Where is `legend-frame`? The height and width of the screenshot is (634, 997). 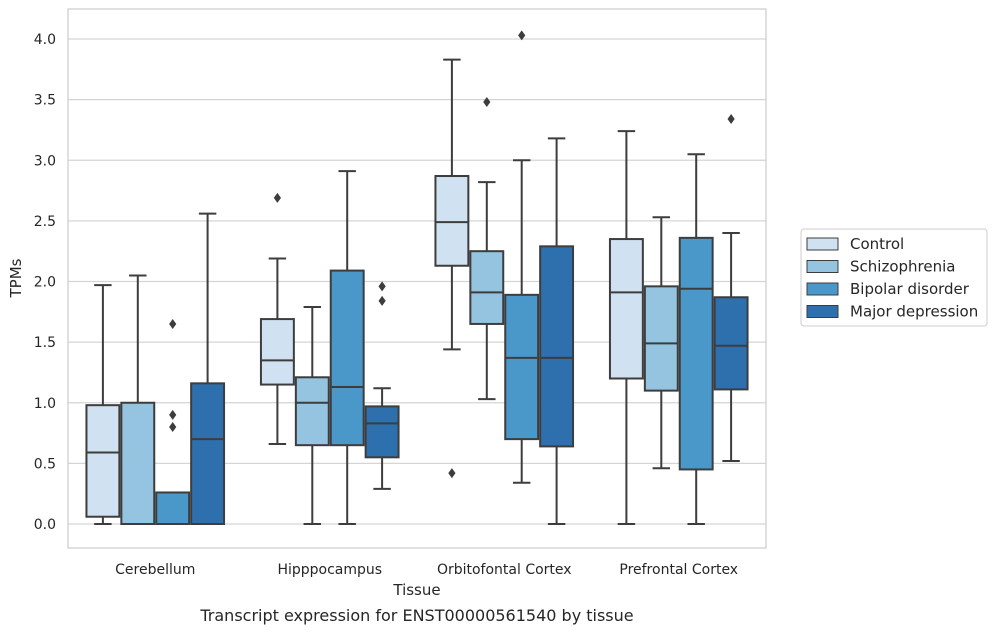 legend-frame is located at coordinates (894, 277).